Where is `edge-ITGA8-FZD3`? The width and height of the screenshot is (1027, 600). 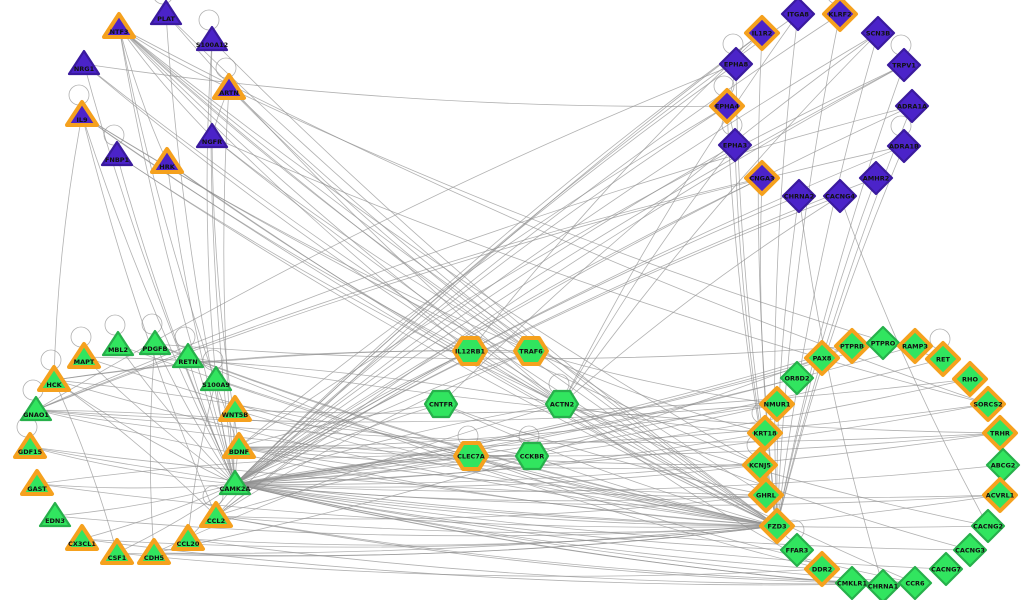
edge-ITGA8-FZD3 is located at coordinates (786, 270).